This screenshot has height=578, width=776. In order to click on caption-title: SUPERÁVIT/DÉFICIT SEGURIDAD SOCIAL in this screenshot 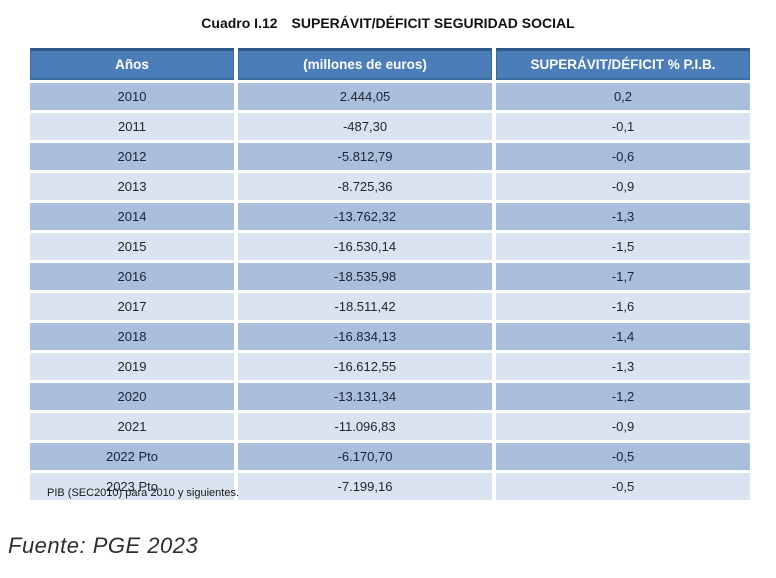, I will do `click(433, 23)`.